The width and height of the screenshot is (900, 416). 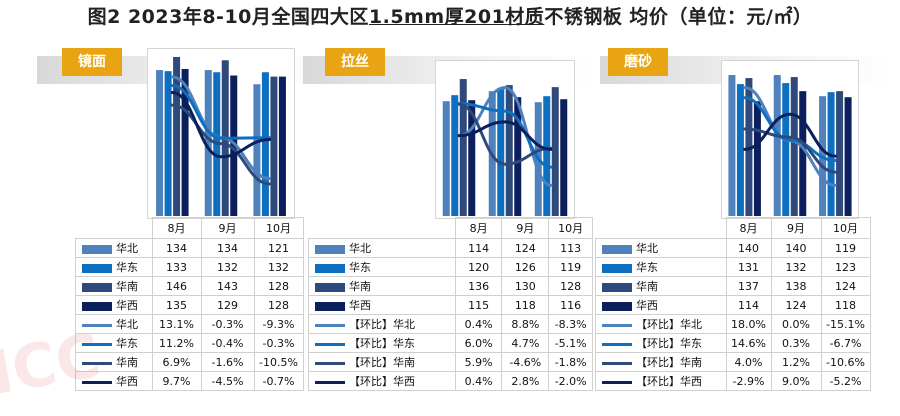 I want to click on legend-cell: 华东, so click(x=382, y=267).